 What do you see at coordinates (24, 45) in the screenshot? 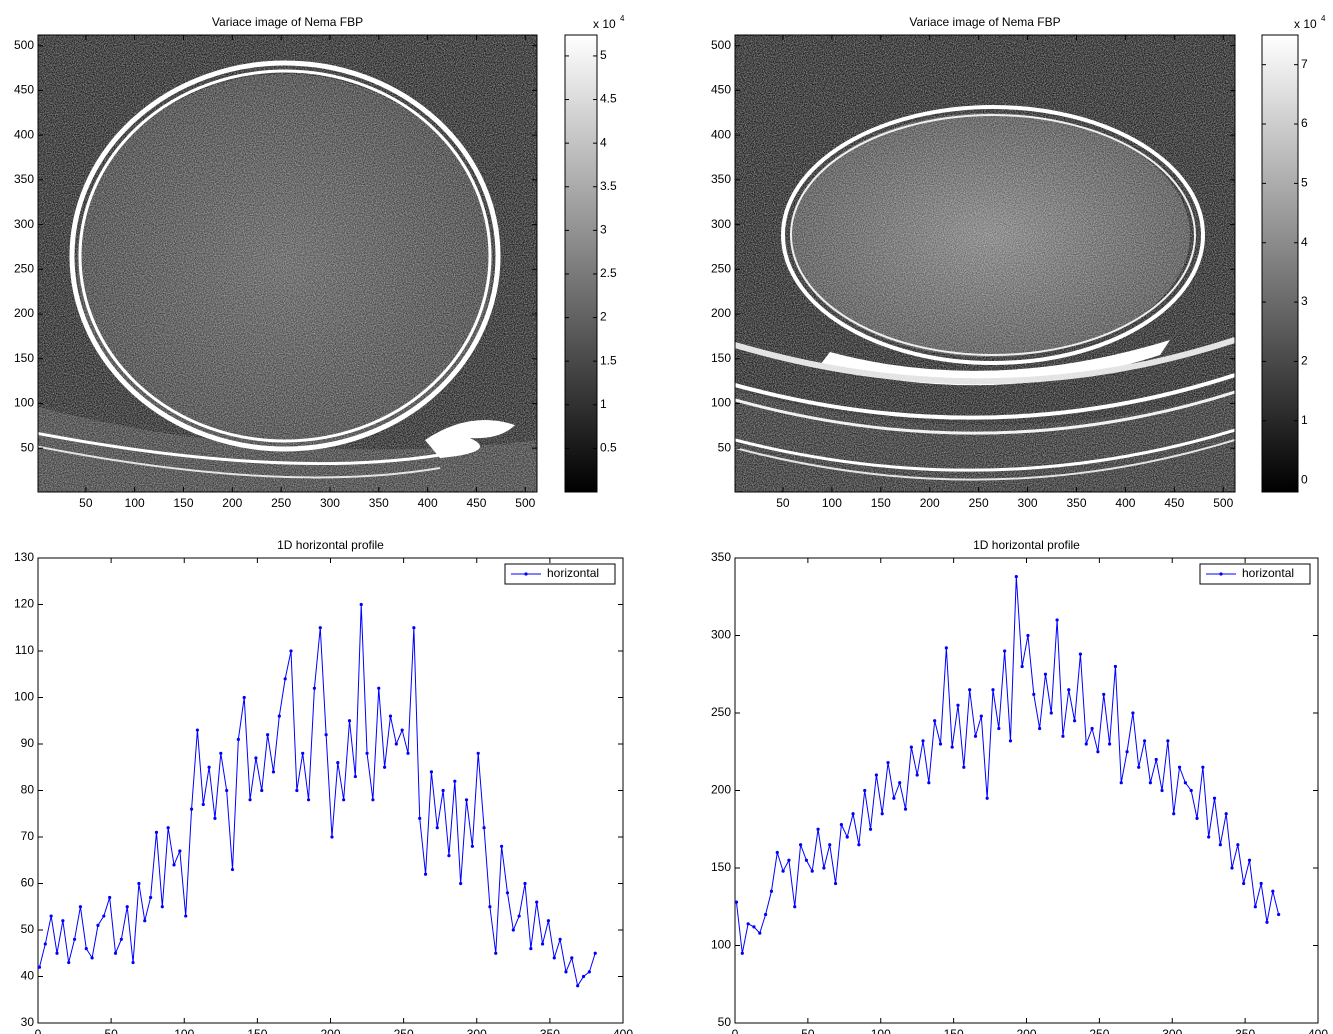
I see `y-tick-label: 500` at bounding box center [24, 45].